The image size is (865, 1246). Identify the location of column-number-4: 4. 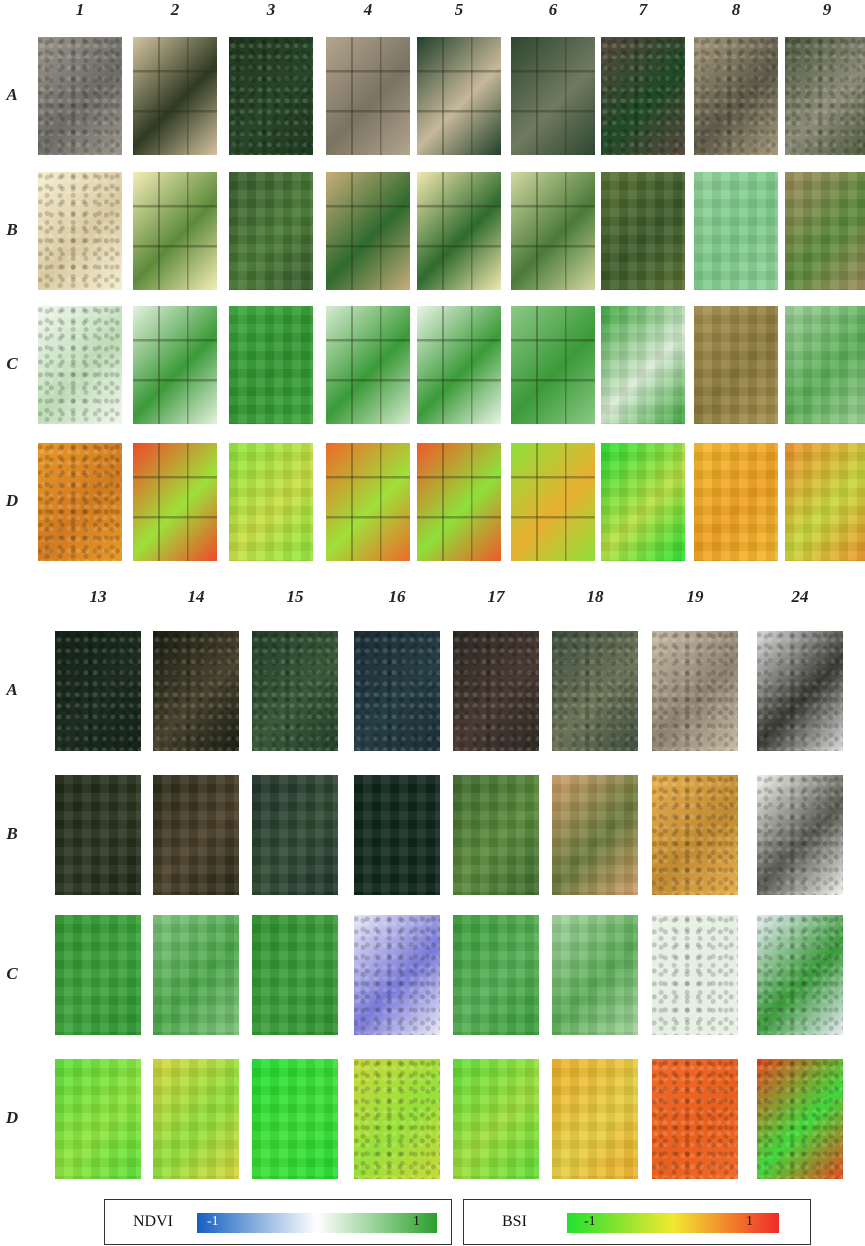
(368, 9).